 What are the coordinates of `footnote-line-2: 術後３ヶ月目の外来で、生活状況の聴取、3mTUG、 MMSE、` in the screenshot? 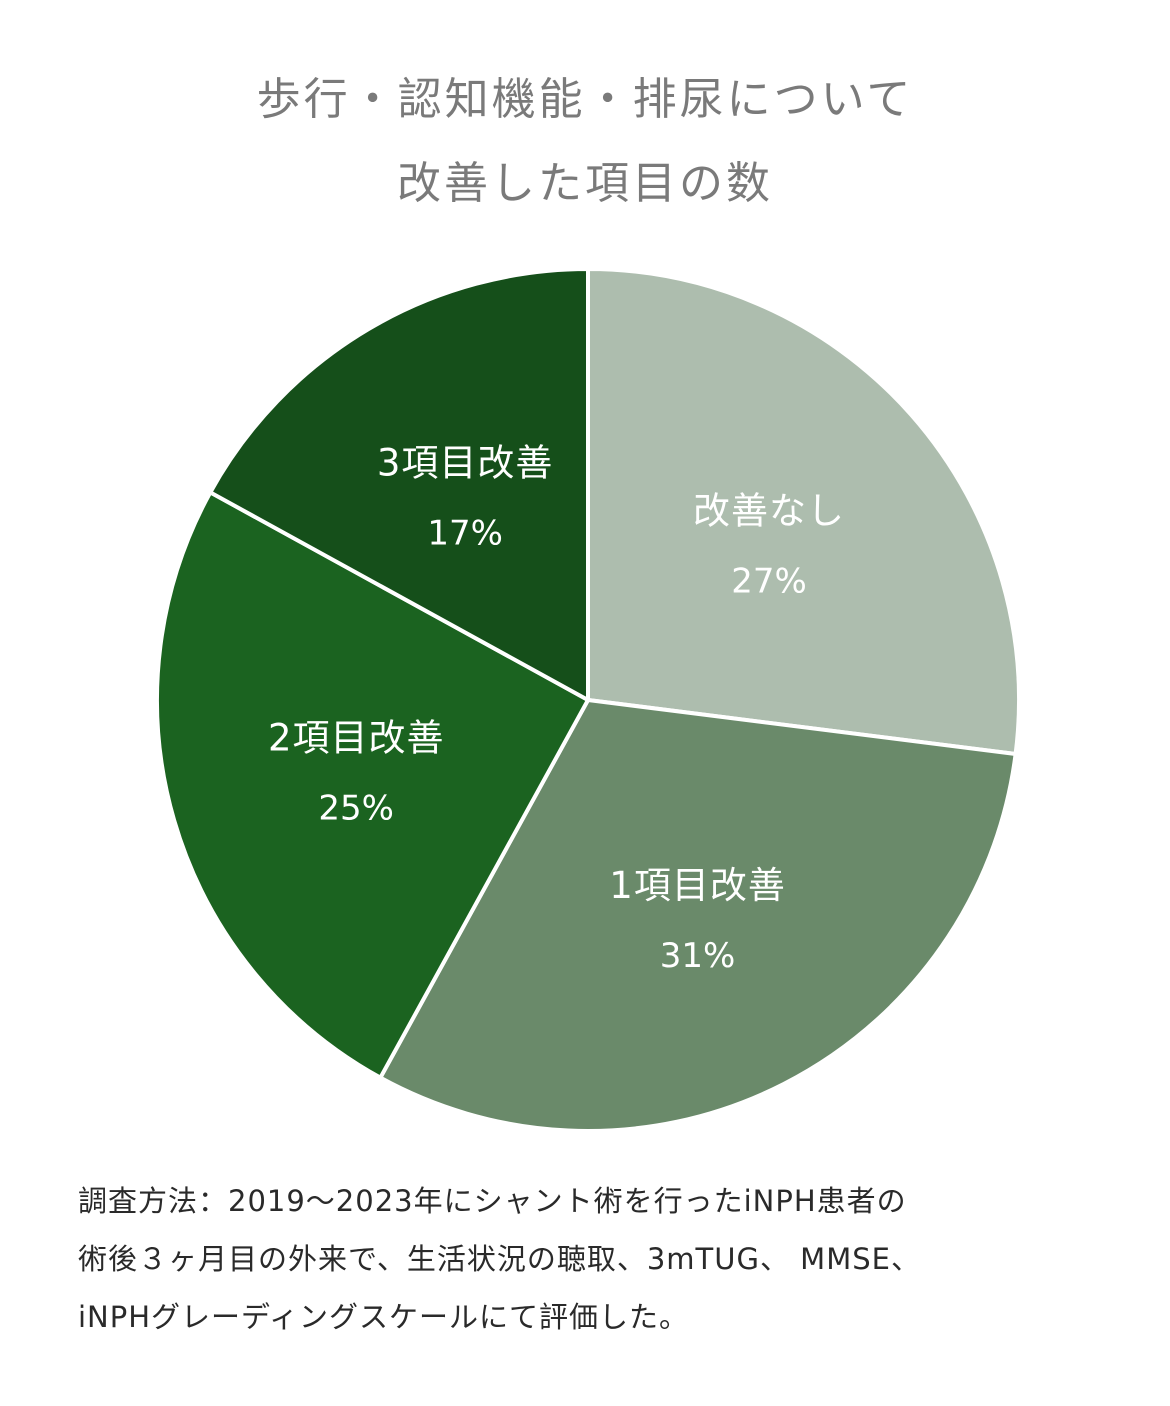 It's located at (499, 1259).